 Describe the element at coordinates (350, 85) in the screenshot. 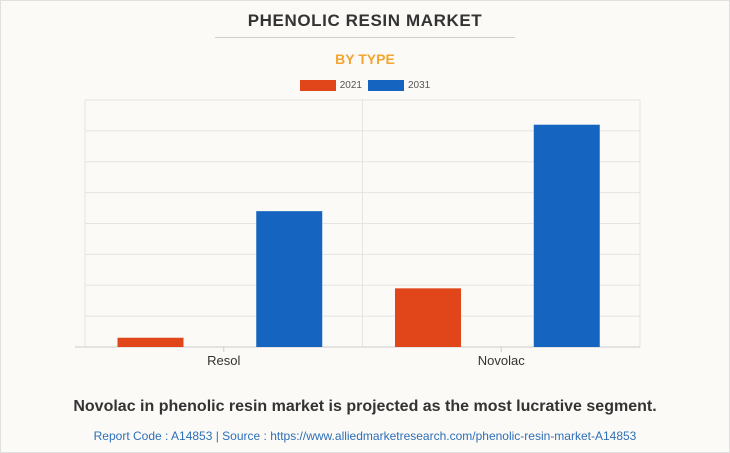

I see `legend-label-2021: 2021` at that location.